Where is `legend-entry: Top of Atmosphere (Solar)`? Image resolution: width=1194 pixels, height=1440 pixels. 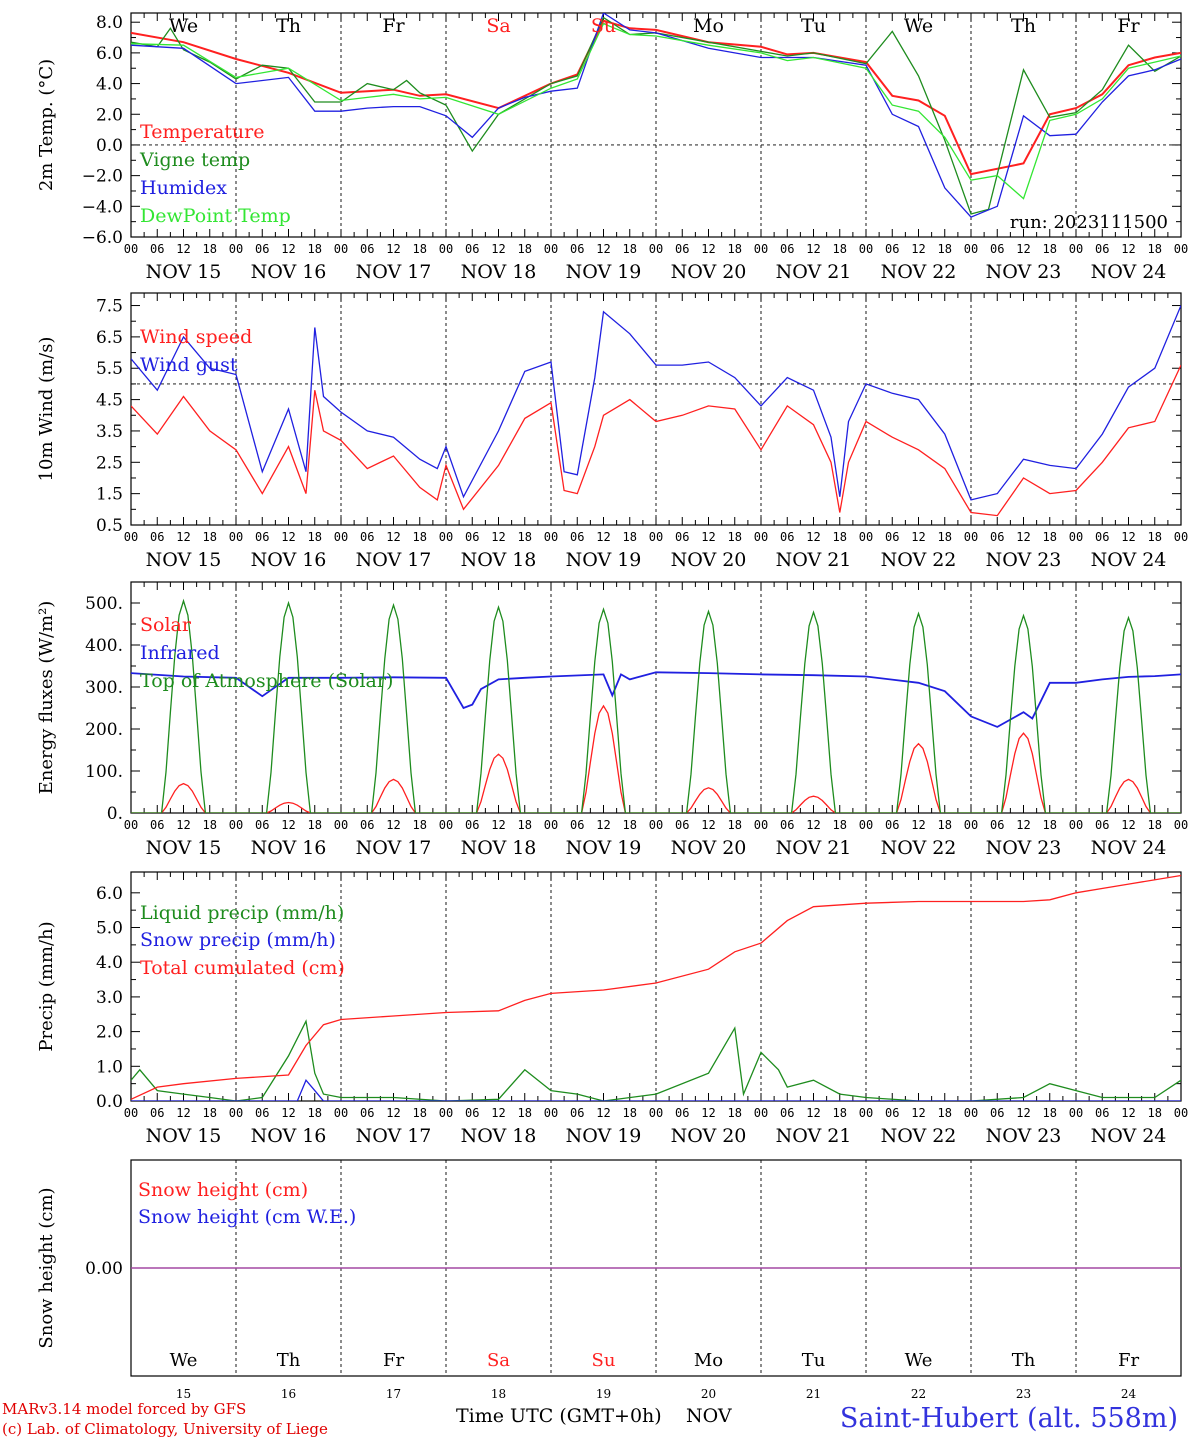
legend-entry: Top of Atmosphere (Solar) is located at coordinates (266, 681).